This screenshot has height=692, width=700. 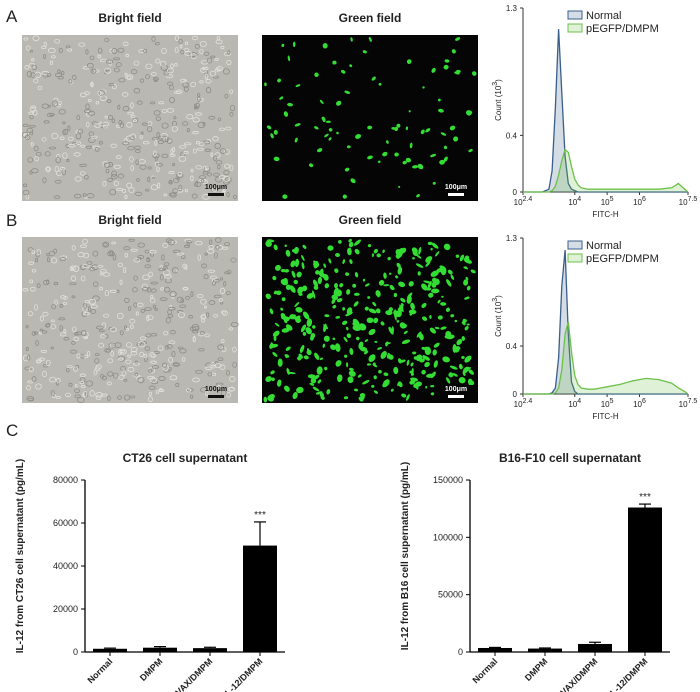 What do you see at coordinates (495, 649) in the screenshot?
I see `bar` at bounding box center [495, 649].